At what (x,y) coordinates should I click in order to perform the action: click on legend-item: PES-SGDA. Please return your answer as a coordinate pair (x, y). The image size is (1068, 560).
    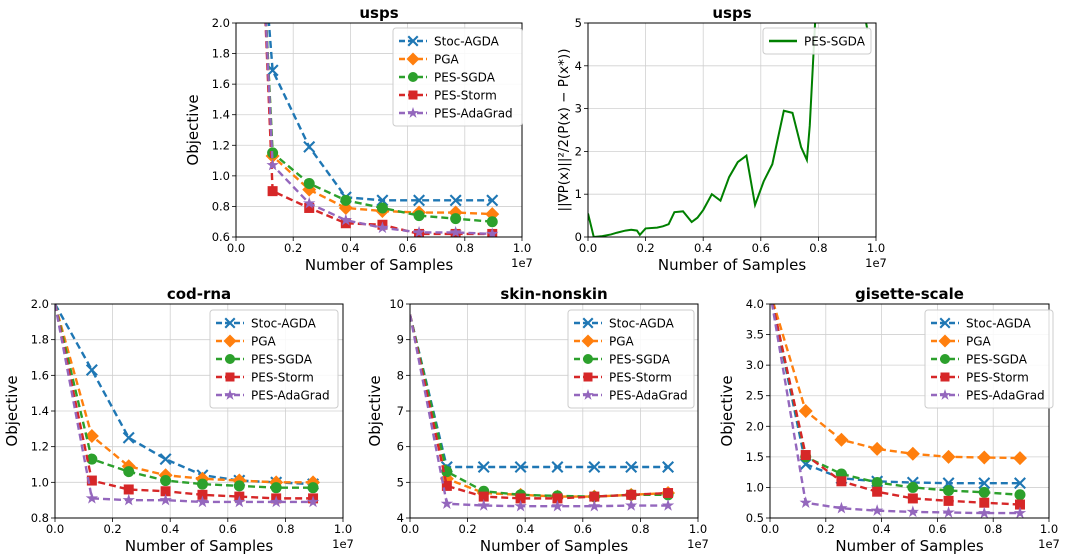
    Looking at the image, I should click on (979, 360).